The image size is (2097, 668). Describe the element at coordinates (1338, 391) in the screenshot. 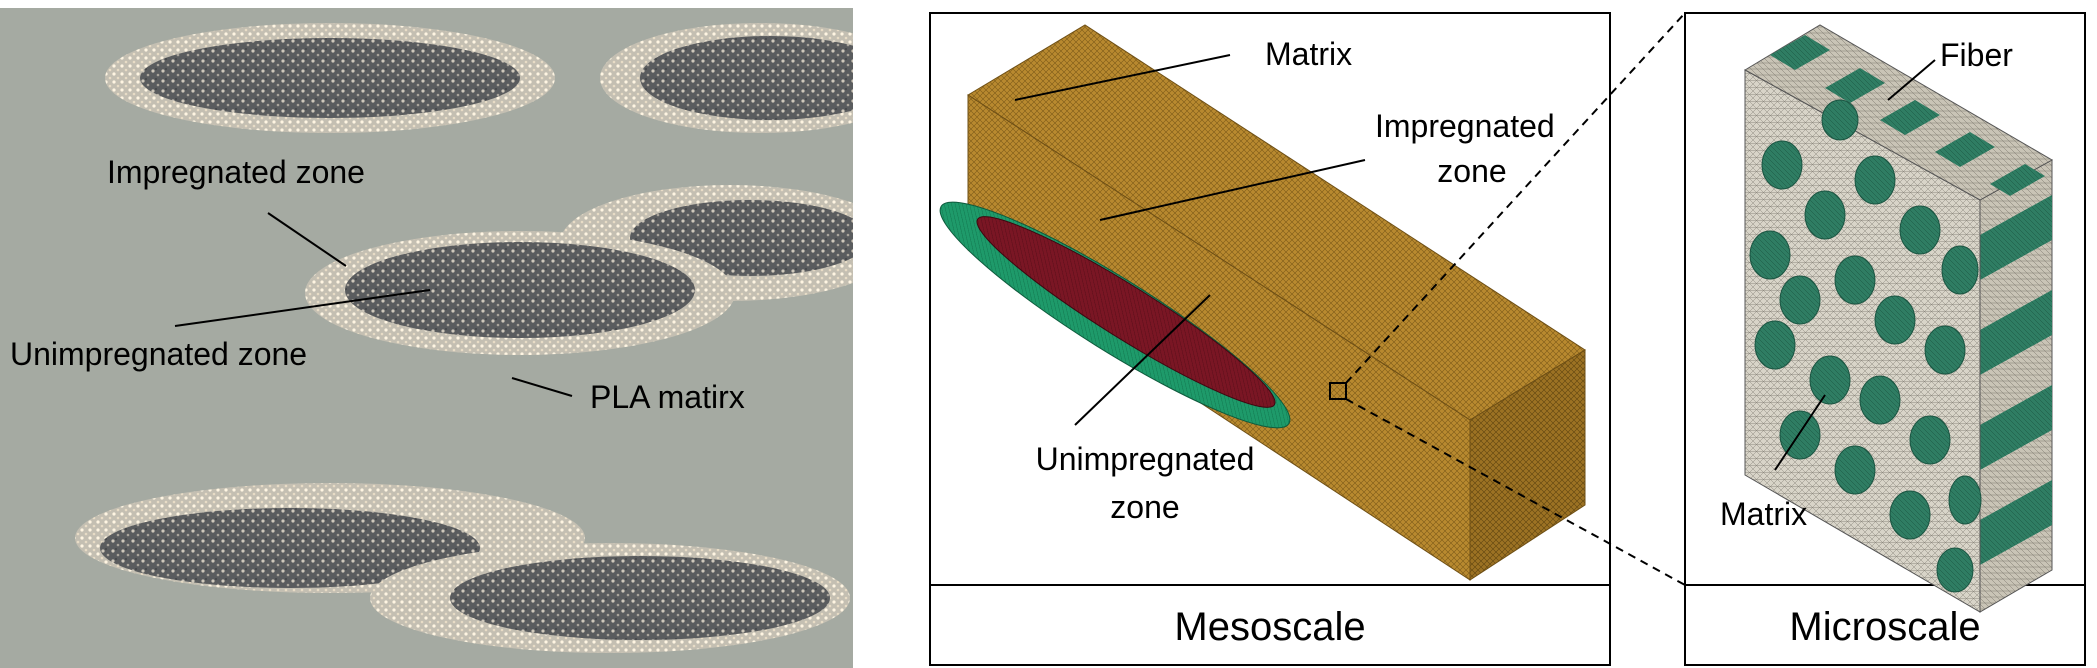

I see `zoom-region-marker` at that location.